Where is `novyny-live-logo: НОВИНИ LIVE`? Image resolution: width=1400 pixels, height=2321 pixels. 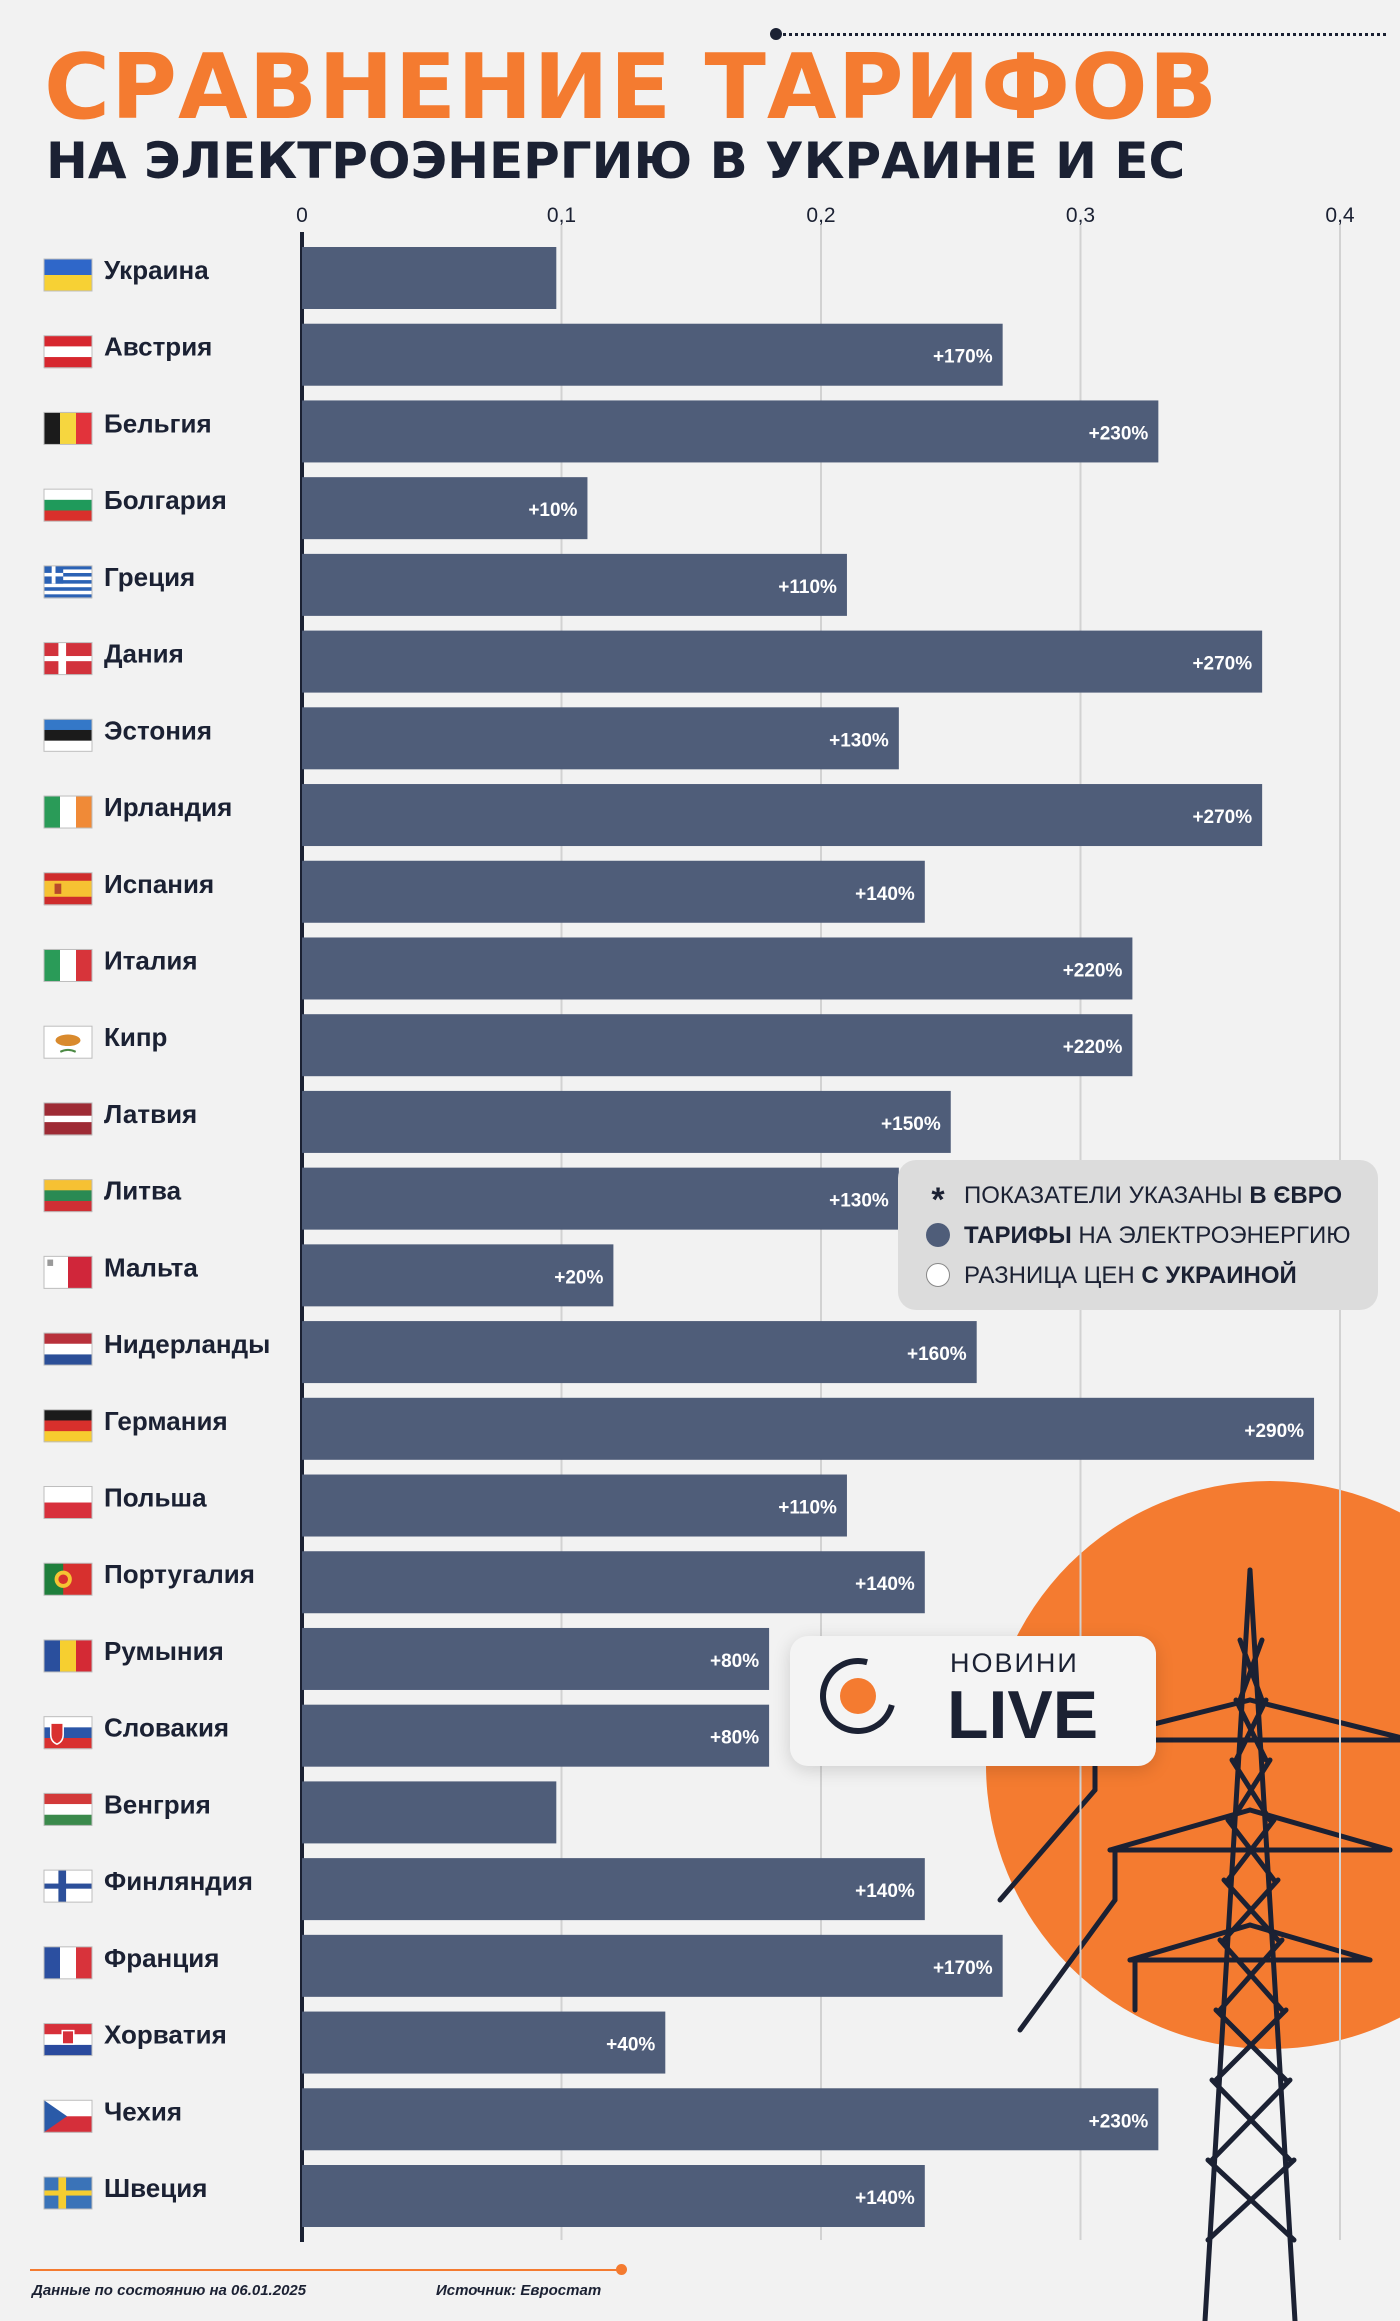
novyny-live-logo: НОВИНИ LIVE is located at coordinates (973, 1701).